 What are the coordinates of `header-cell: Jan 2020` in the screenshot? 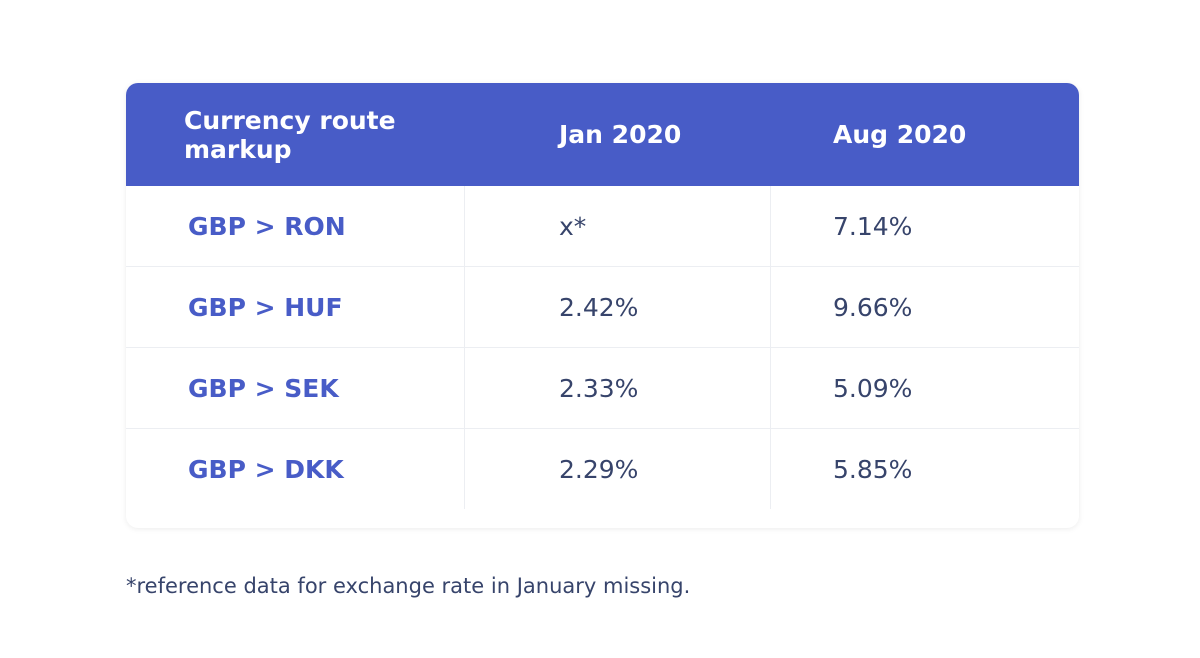 It's located at (620, 134).